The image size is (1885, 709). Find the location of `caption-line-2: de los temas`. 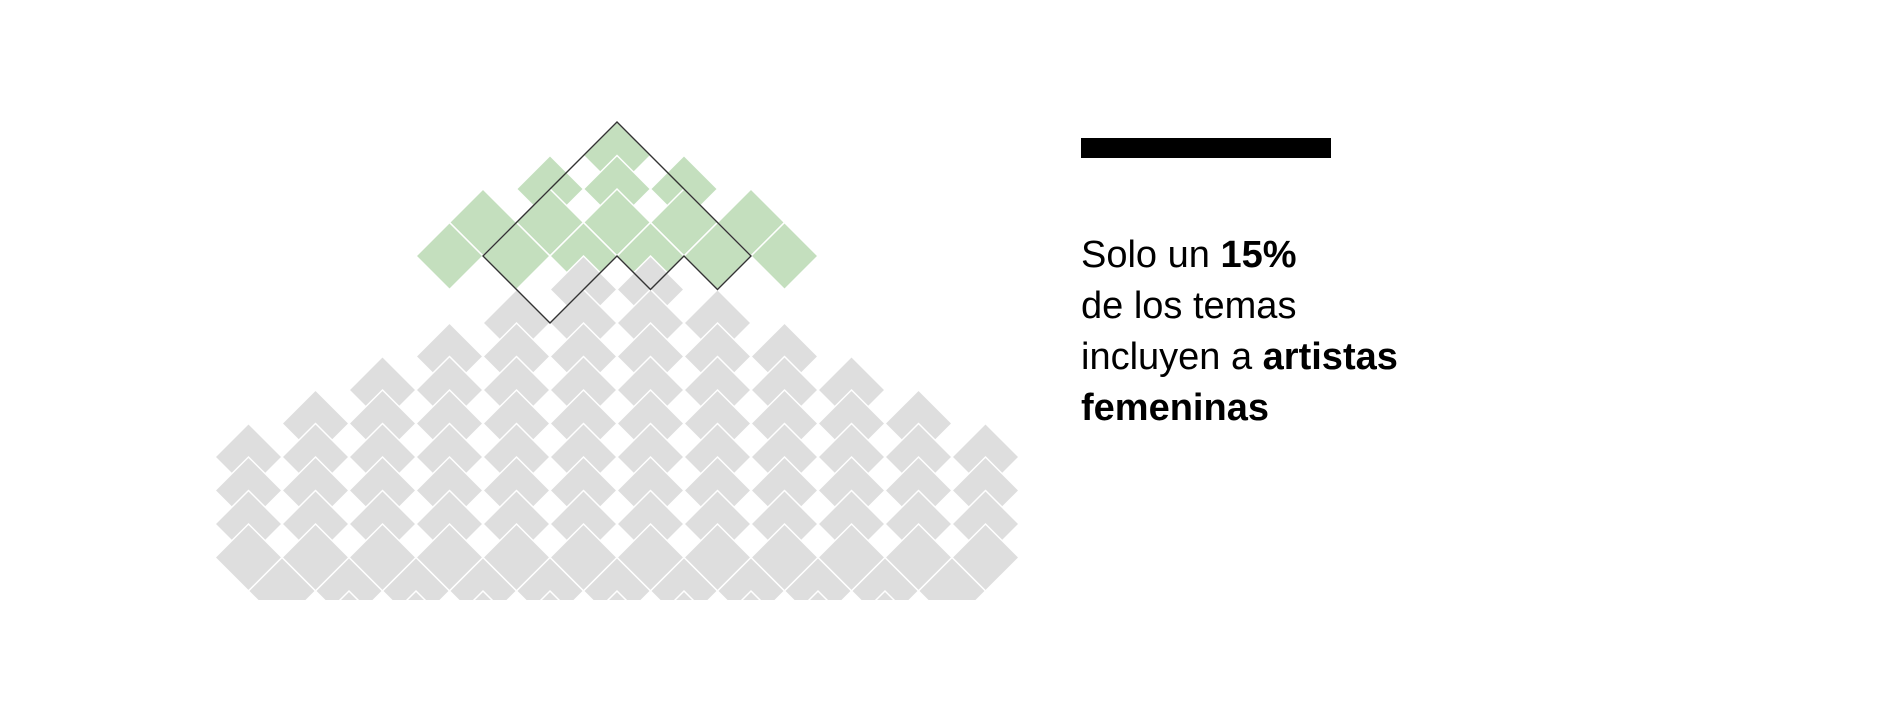

caption-line-2: de los temas is located at coordinates (1189, 306).